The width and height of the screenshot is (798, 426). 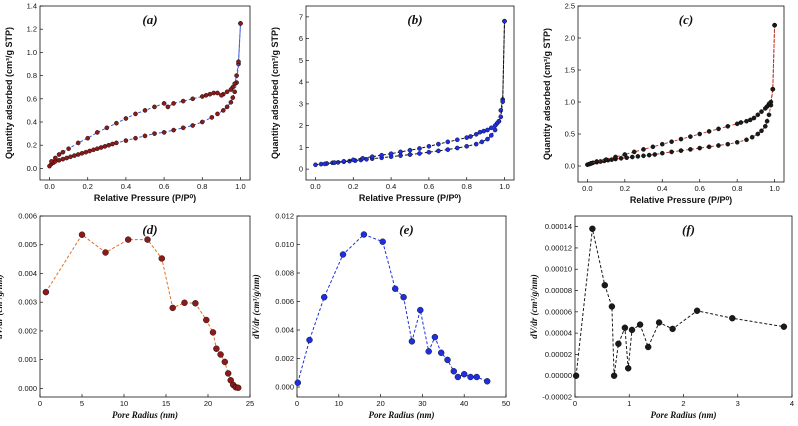 What do you see at coordinates (558, 375) in the screenshot?
I see `y-tick-label: 0.00000` at bounding box center [558, 375].